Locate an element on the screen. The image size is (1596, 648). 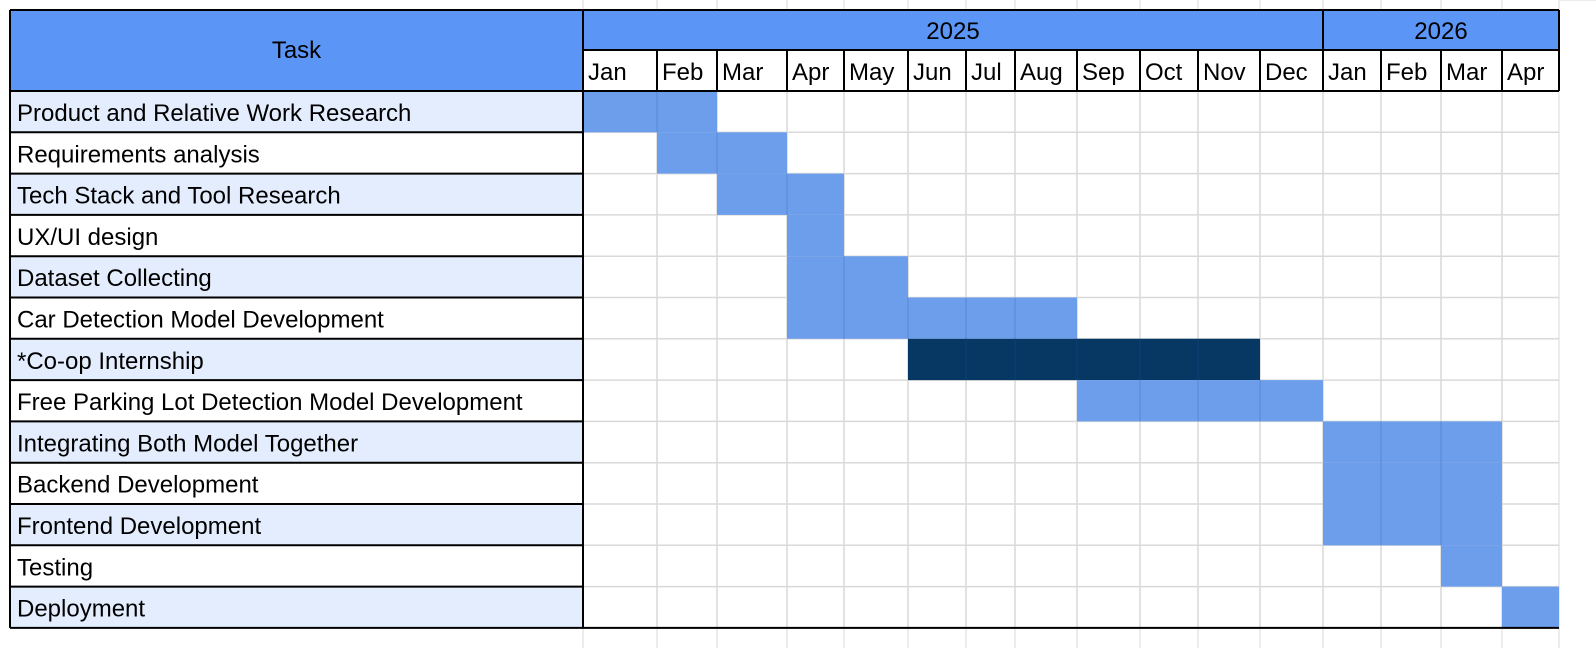
task-name: UX/UI design is located at coordinates (87, 237).